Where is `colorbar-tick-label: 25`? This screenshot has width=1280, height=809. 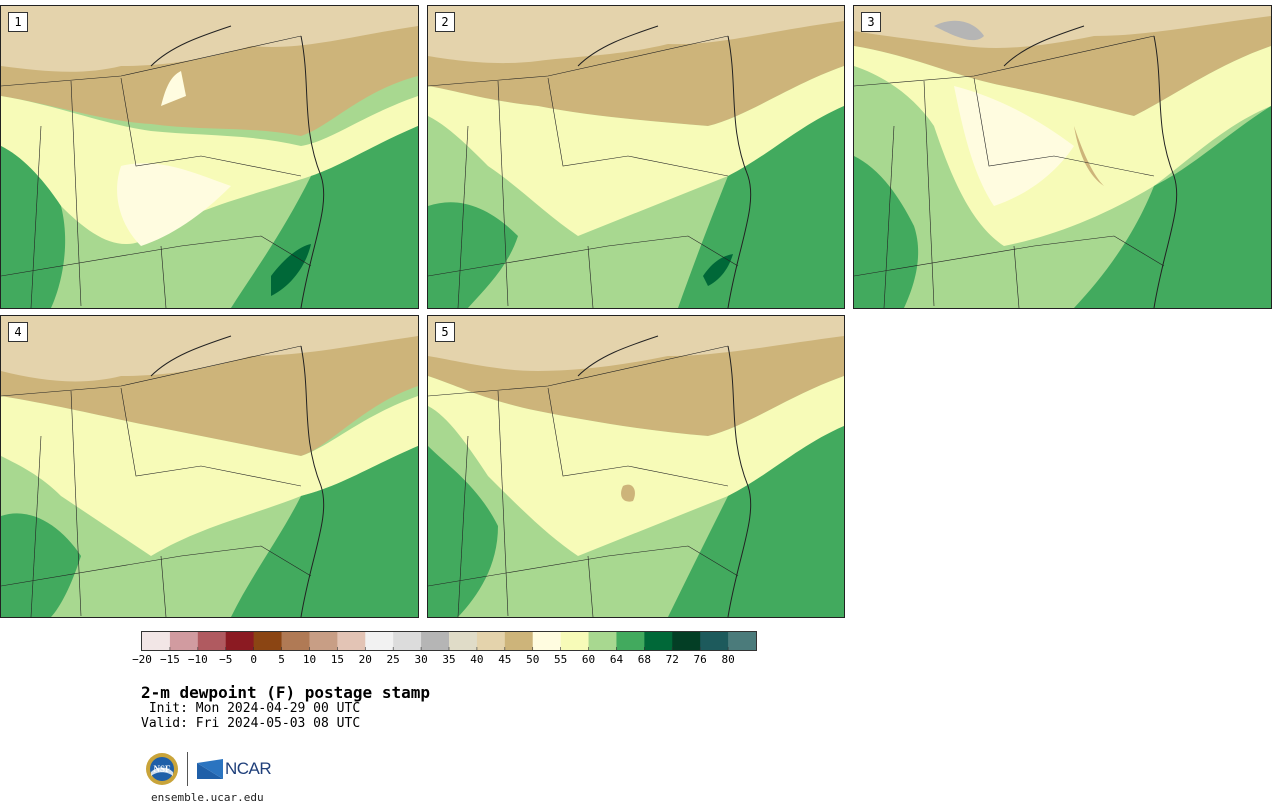
colorbar-tick-label: 25 is located at coordinates (393, 659).